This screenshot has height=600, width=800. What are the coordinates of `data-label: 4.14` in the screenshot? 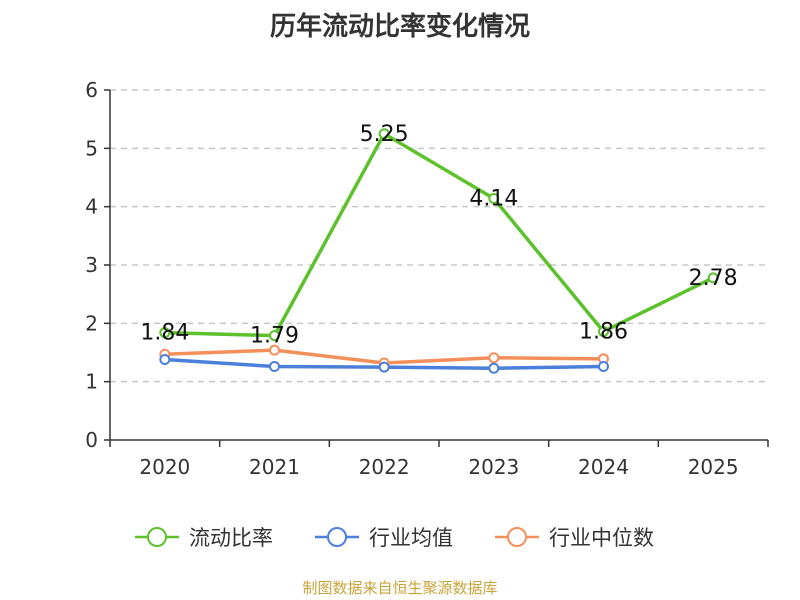 It's located at (493, 199).